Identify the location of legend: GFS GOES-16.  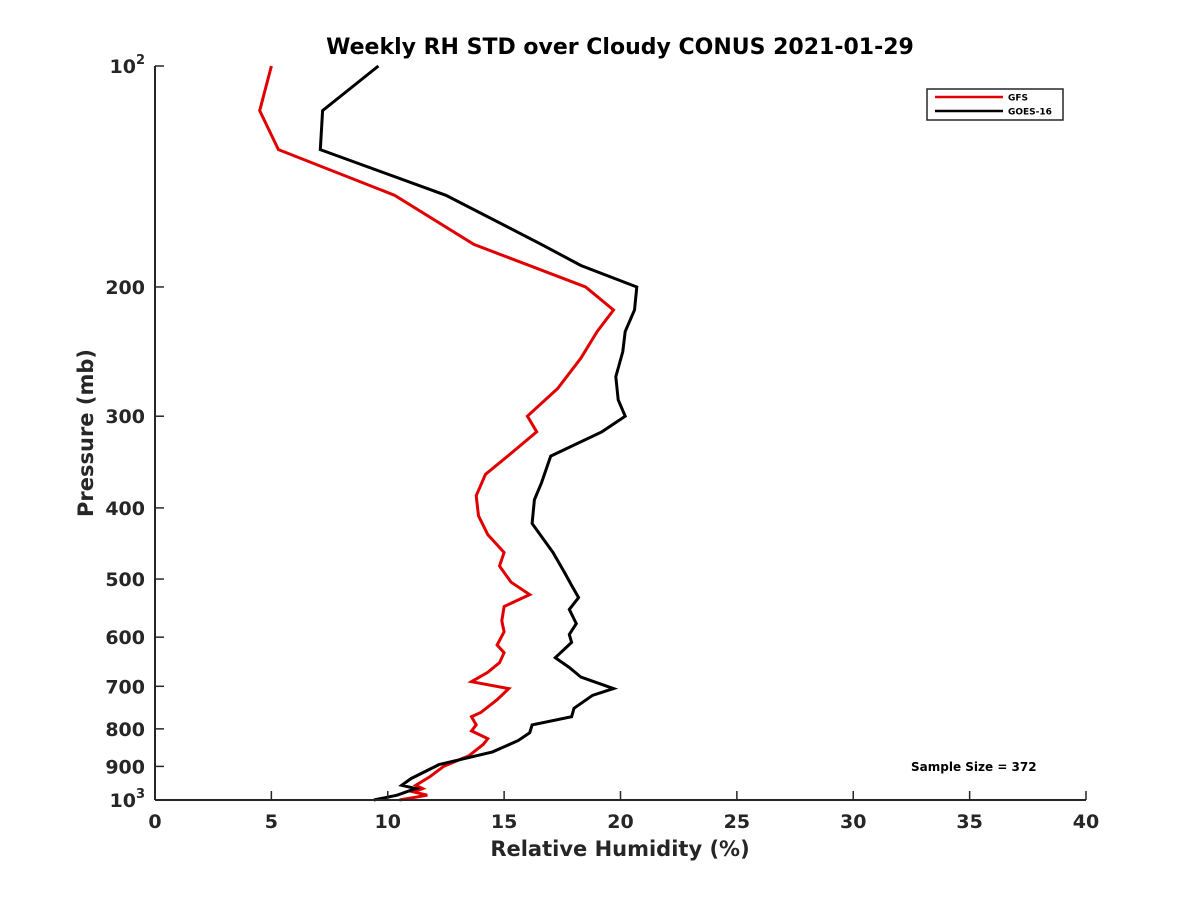
(995, 104).